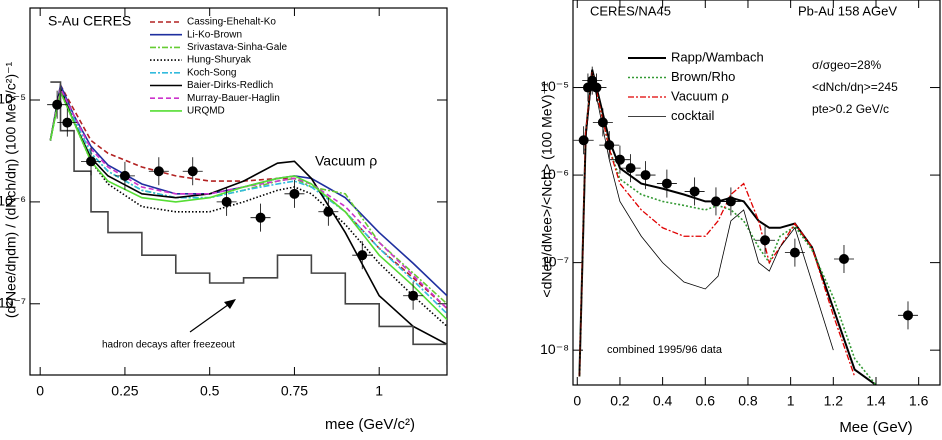 This screenshot has height=440, width=942. What do you see at coordinates (717, 56) in the screenshot?
I see `legend-label: Rapp/Wambach` at bounding box center [717, 56].